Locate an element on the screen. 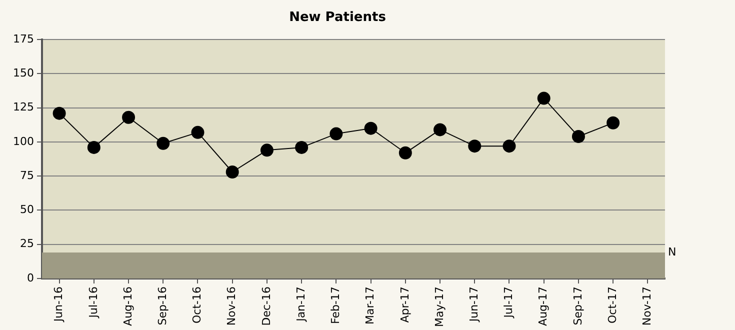 The height and width of the screenshot is (330, 735). x-tick-label: Sep-17 is located at coordinates (577, 306).